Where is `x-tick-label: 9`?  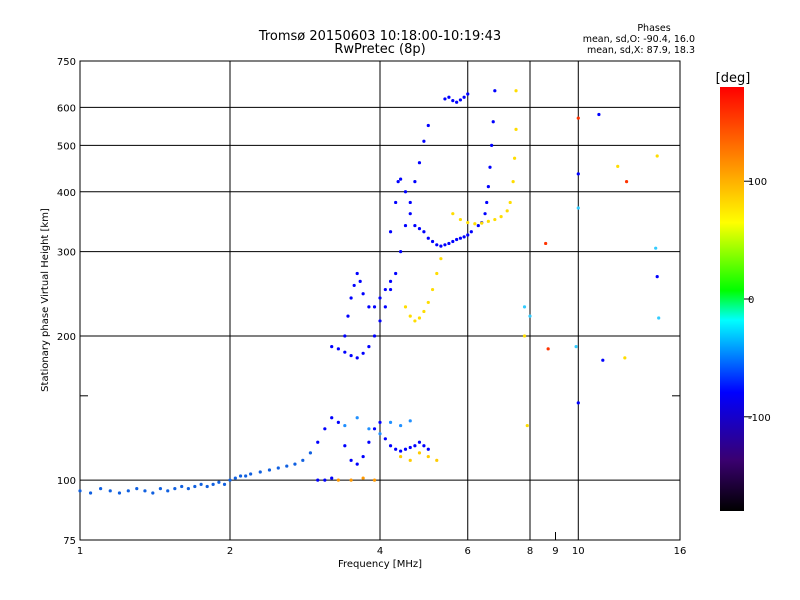
x-tick-label: 9 is located at coordinates (555, 551).